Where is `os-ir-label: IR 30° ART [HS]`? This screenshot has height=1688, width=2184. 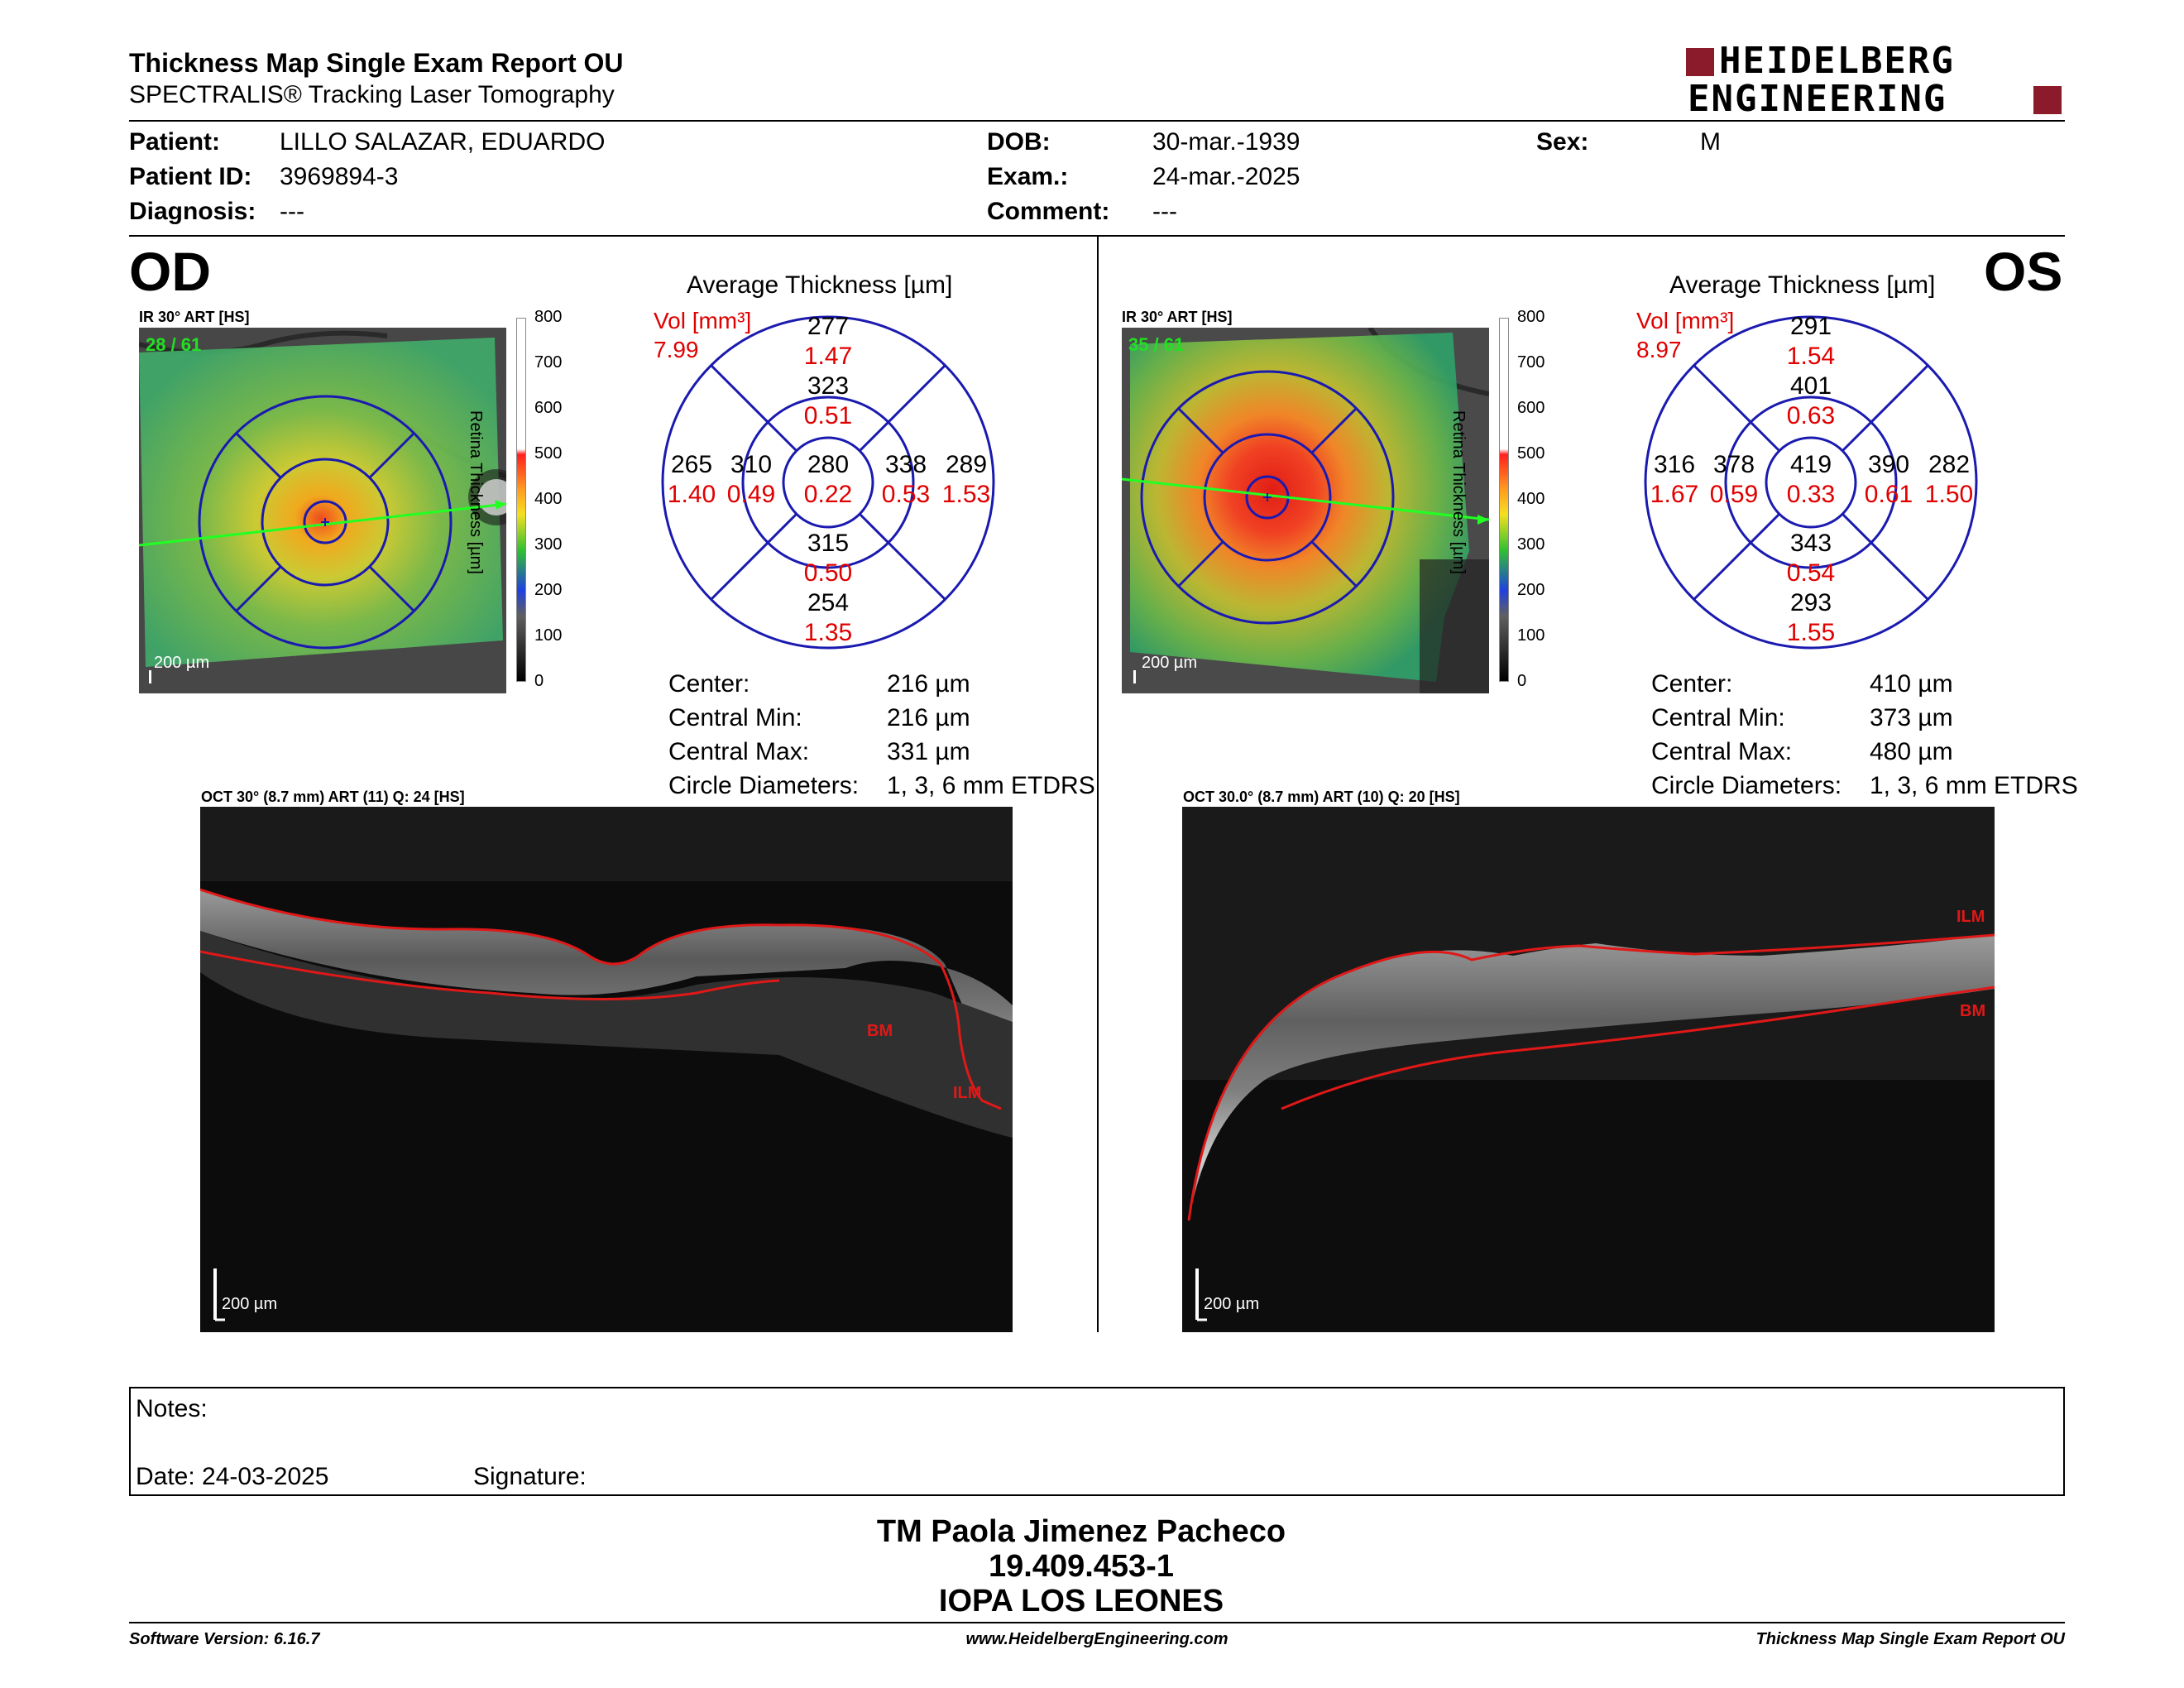
os-ir-label: IR 30° ART [HS] is located at coordinates (1177, 317).